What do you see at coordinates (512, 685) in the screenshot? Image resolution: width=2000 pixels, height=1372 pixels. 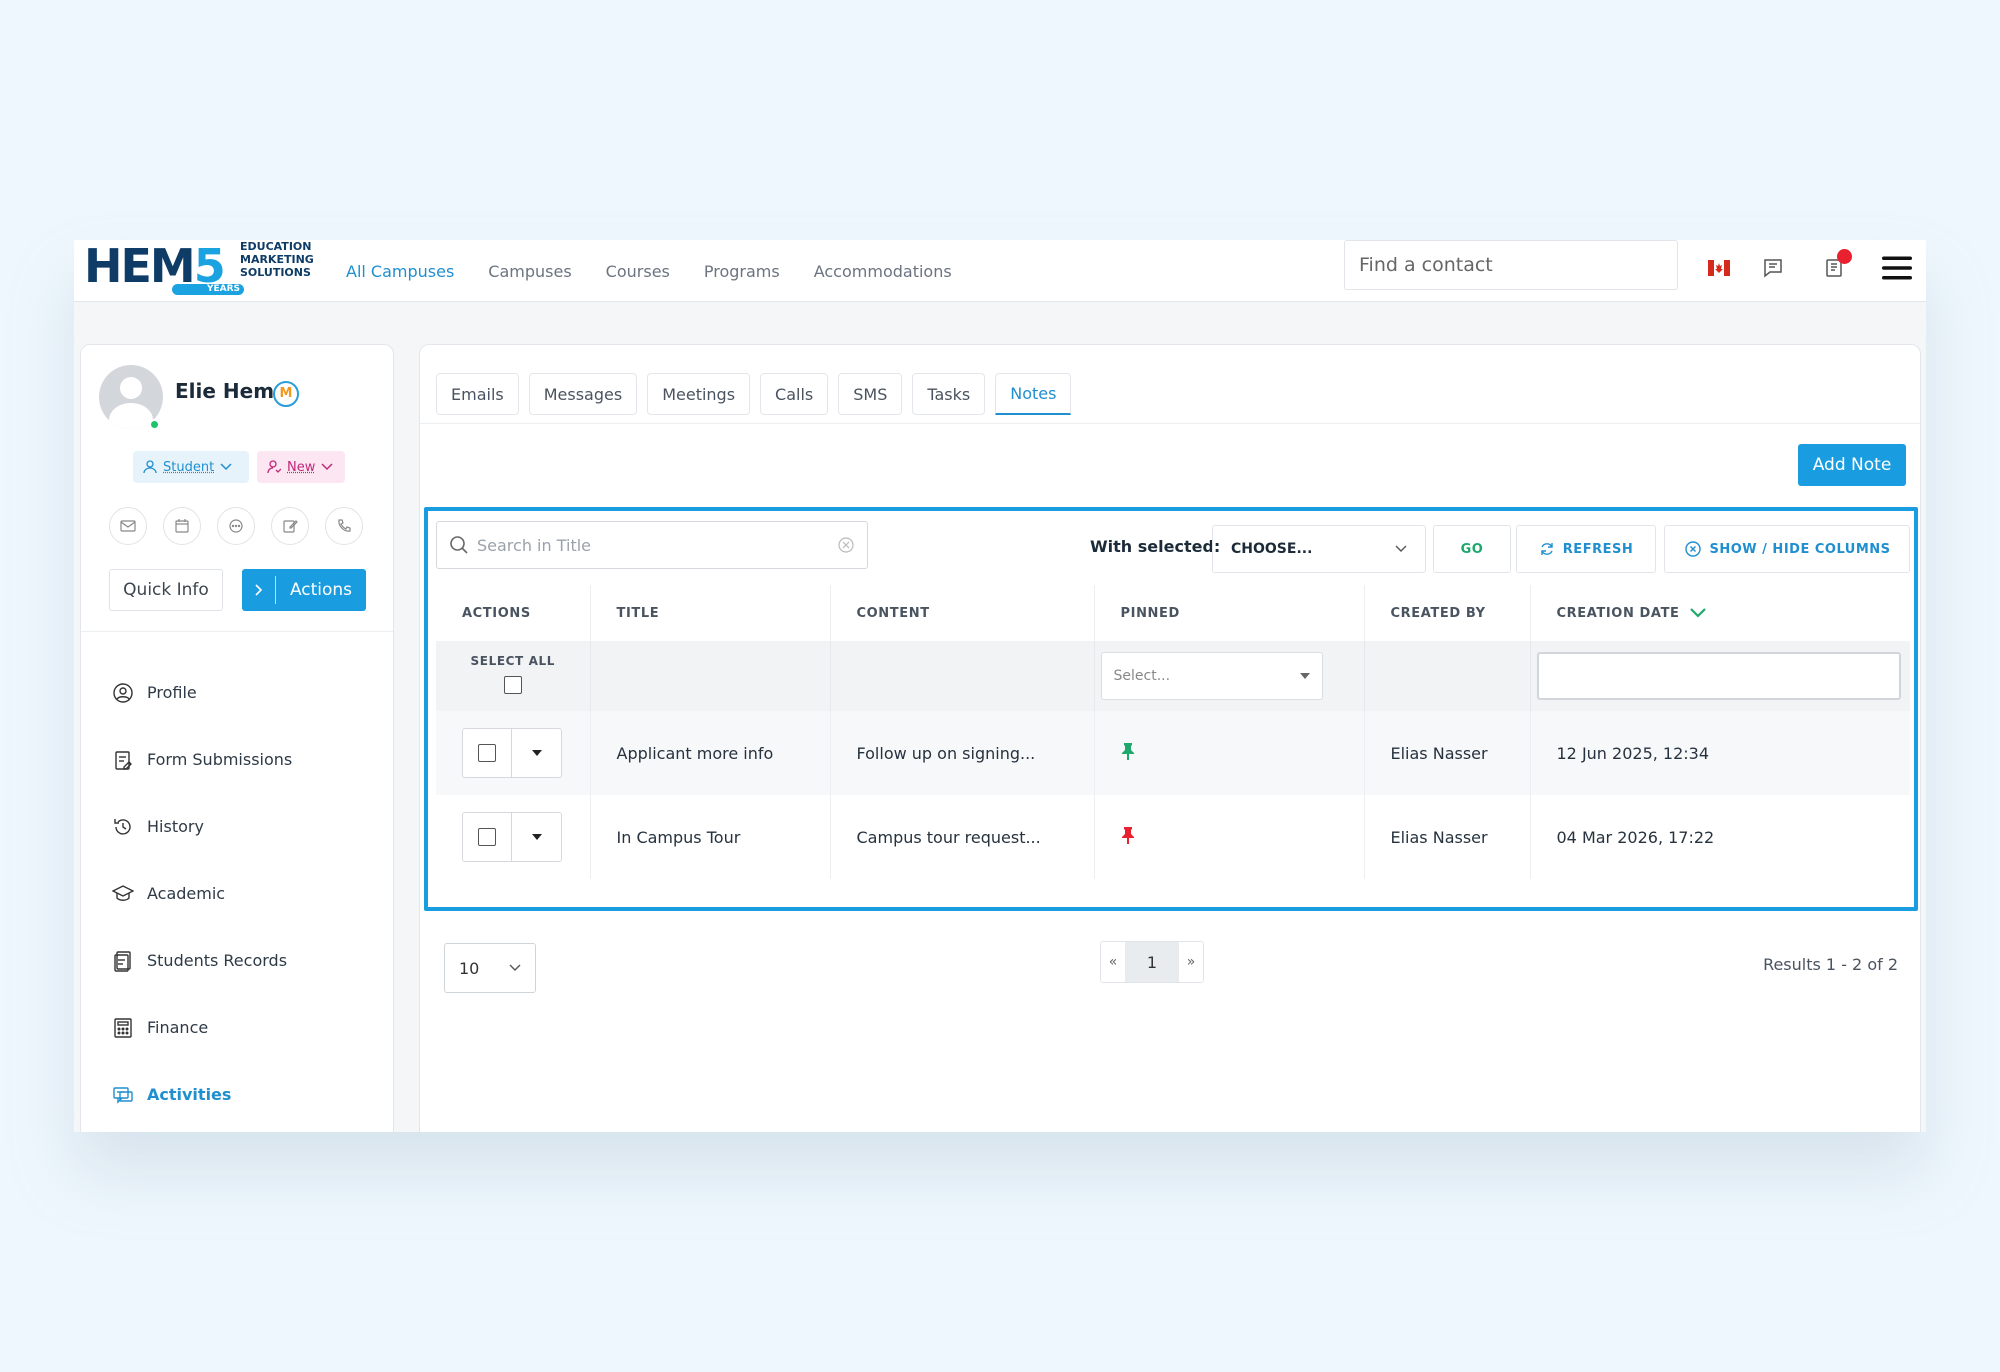 I see `select-all-checkbox` at bounding box center [512, 685].